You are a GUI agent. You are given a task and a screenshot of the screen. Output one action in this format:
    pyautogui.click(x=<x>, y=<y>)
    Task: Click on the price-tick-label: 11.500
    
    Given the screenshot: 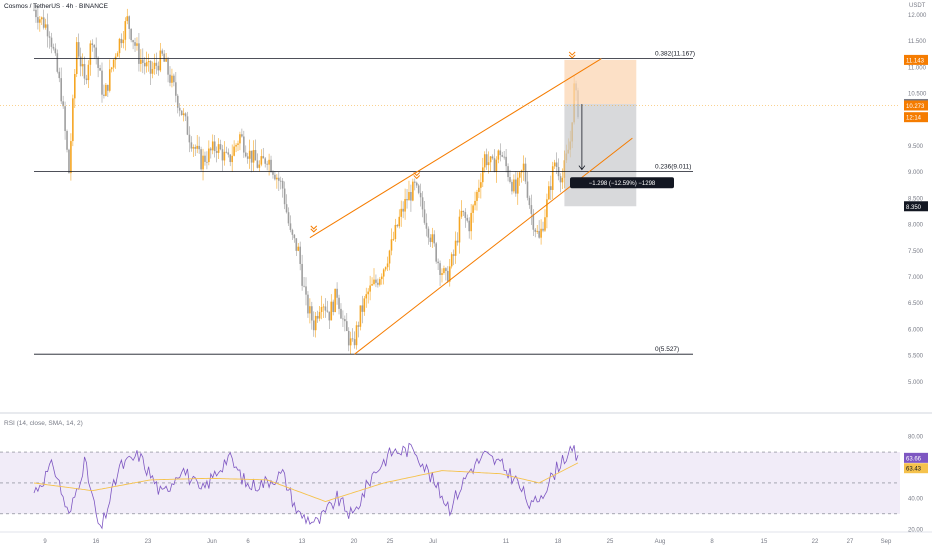 What is the action you would take?
    pyautogui.click(x=917, y=42)
    